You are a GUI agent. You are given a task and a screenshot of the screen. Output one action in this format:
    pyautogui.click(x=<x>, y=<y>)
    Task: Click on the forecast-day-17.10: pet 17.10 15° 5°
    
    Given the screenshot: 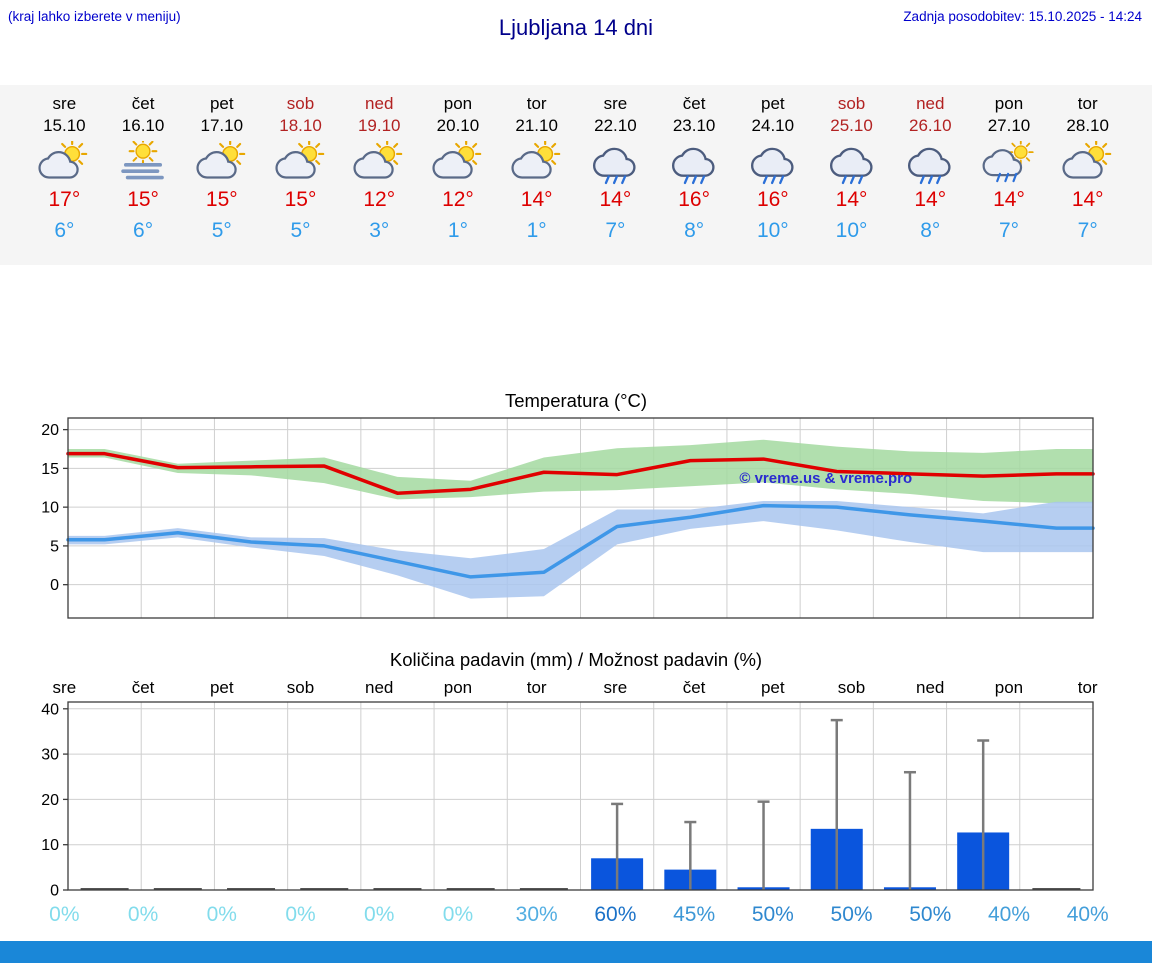 What is the action you would take?
    pyautogui.click(x=221, y=179)
    